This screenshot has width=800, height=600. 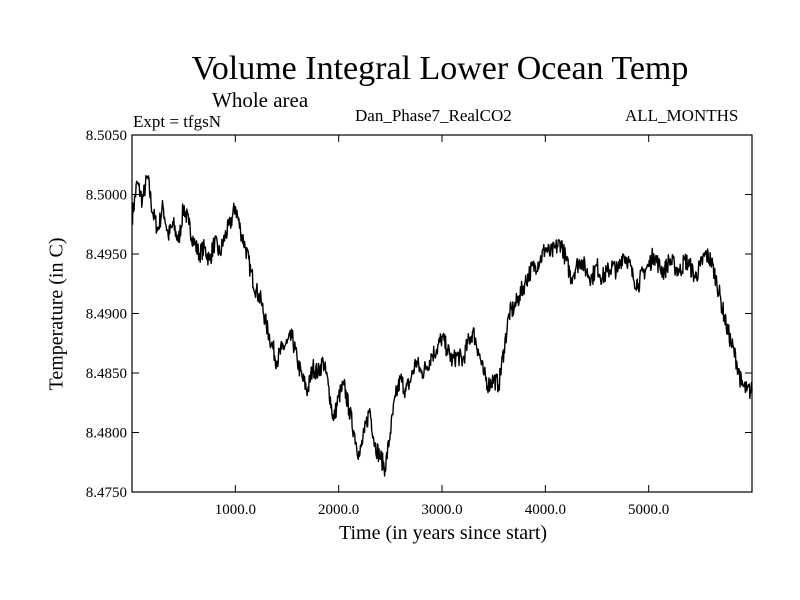 What do you see at coordinates (106, 434) in the screenshot?
I see `y-tick-label: 8.4800` at bounding box center [106, 434].